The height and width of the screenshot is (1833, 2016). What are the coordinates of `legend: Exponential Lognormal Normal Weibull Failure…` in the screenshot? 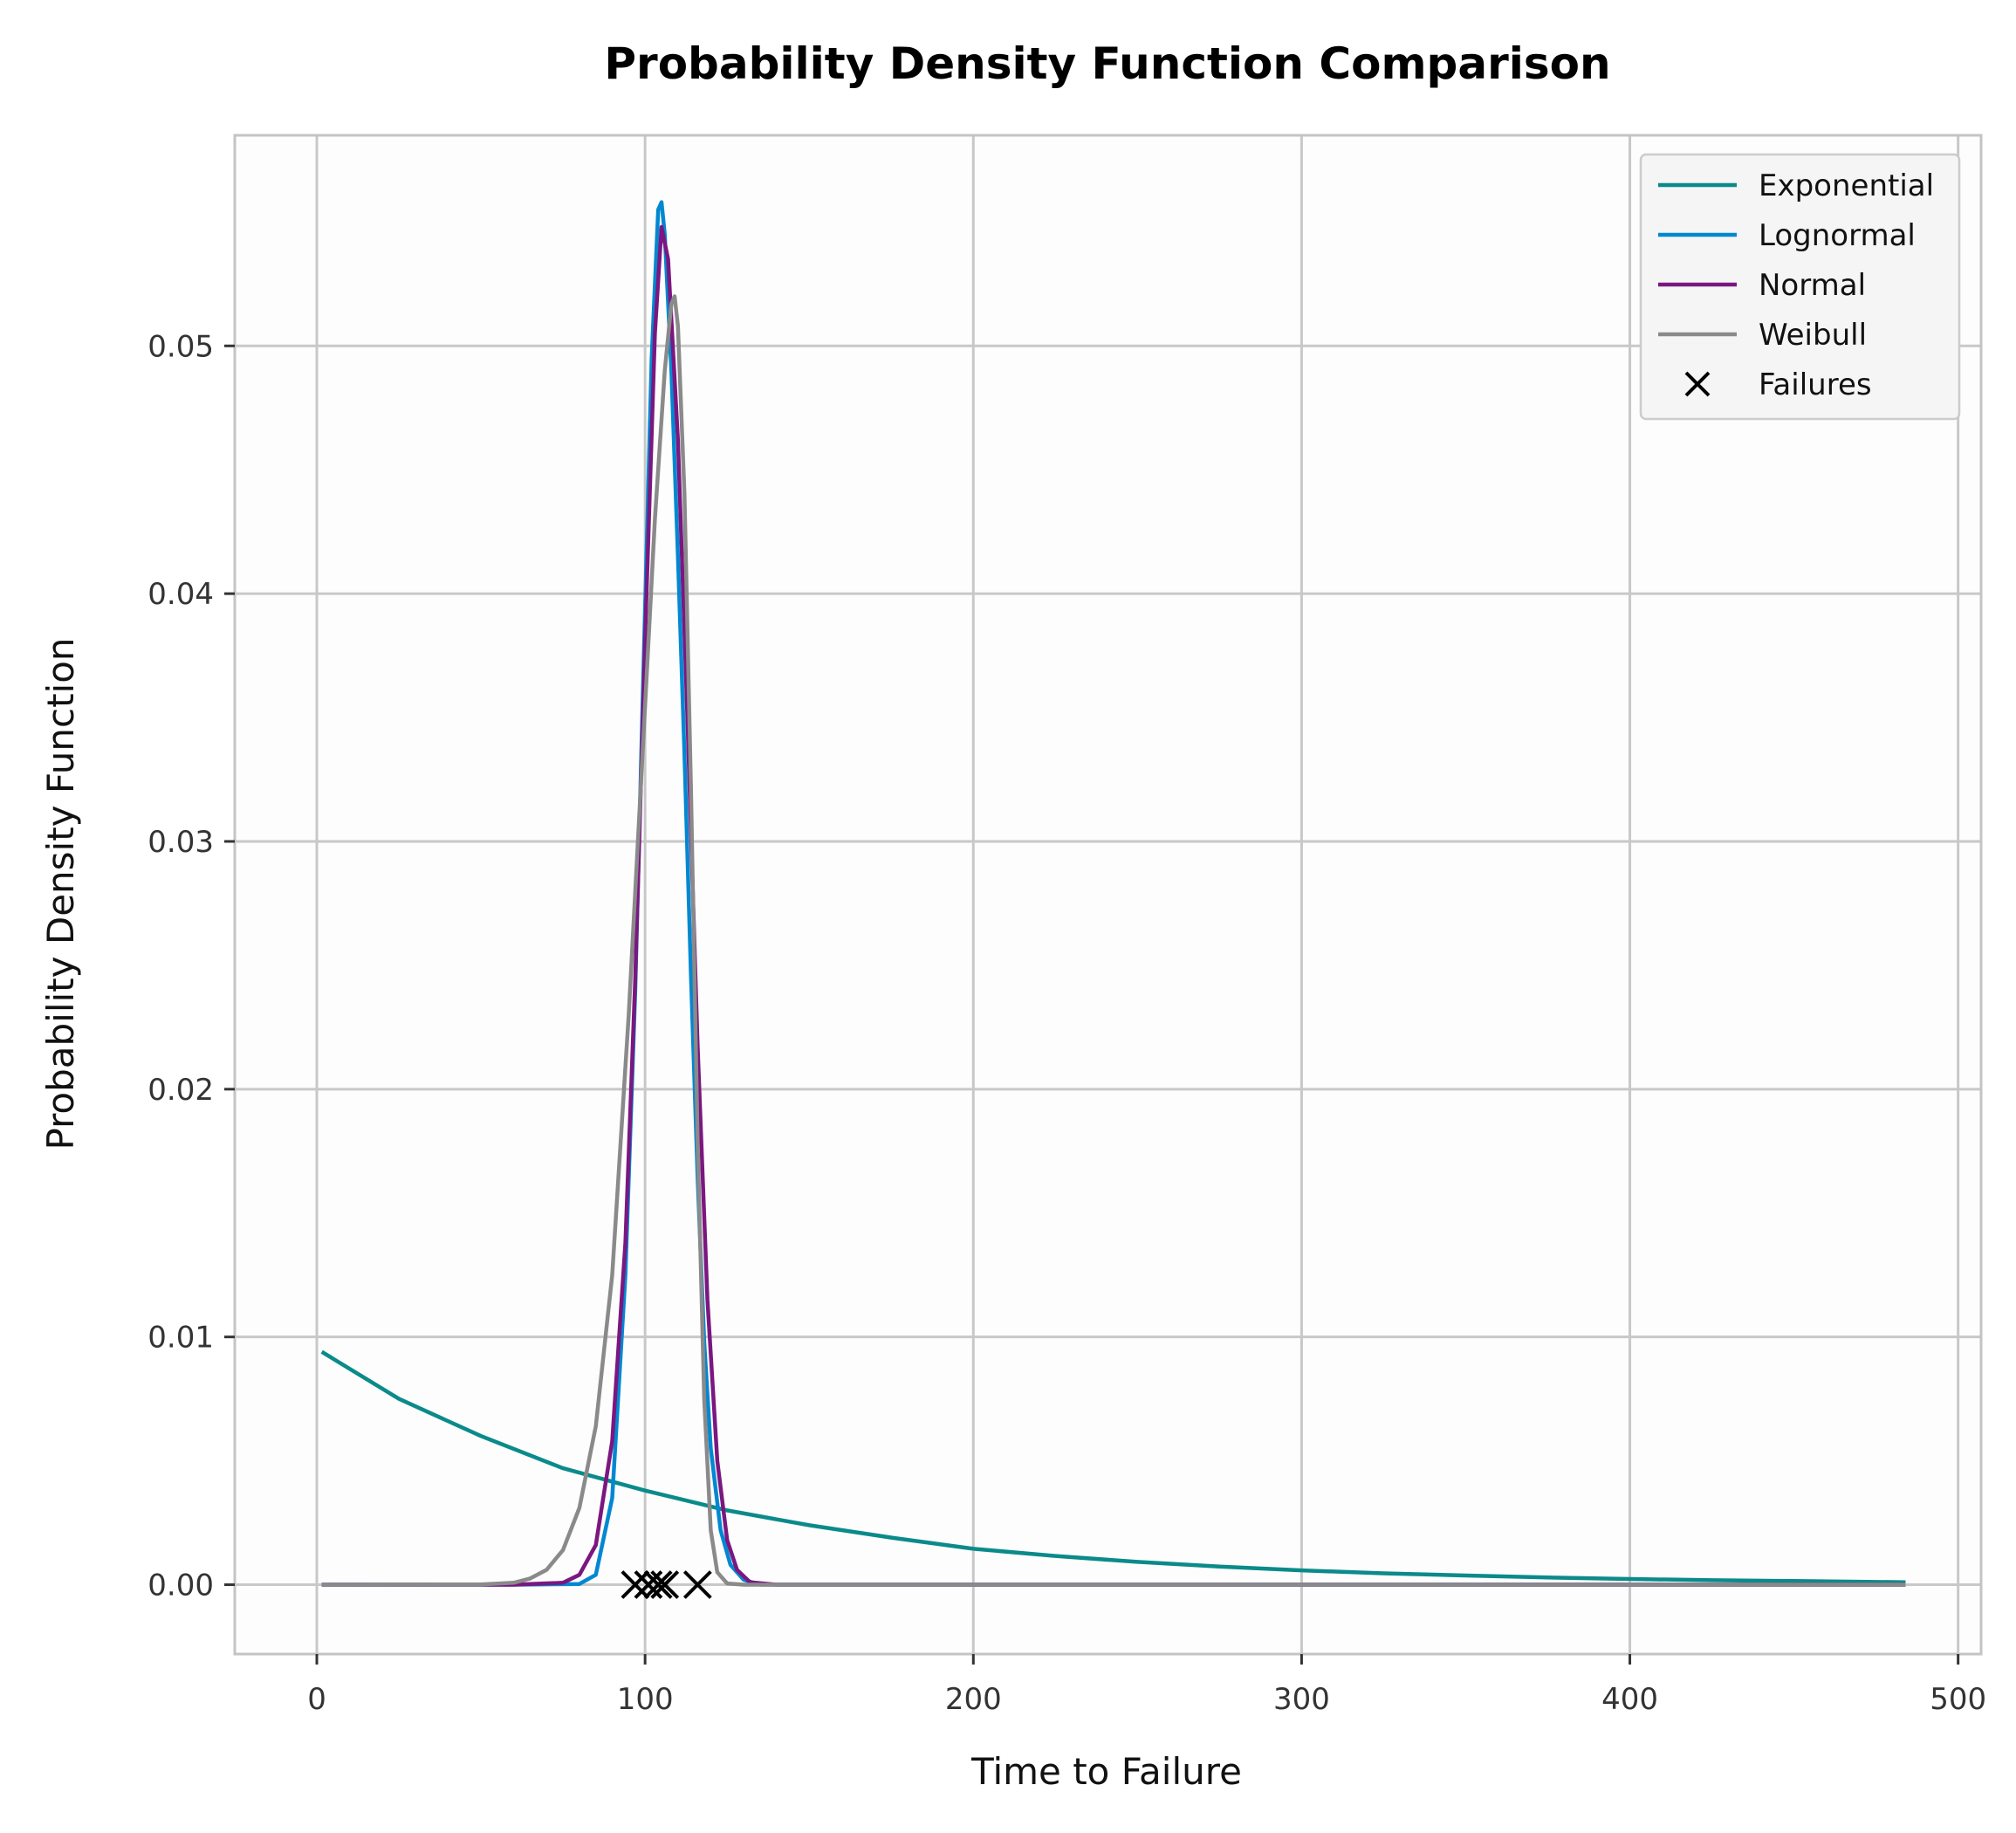 It's located at (1800, 287).